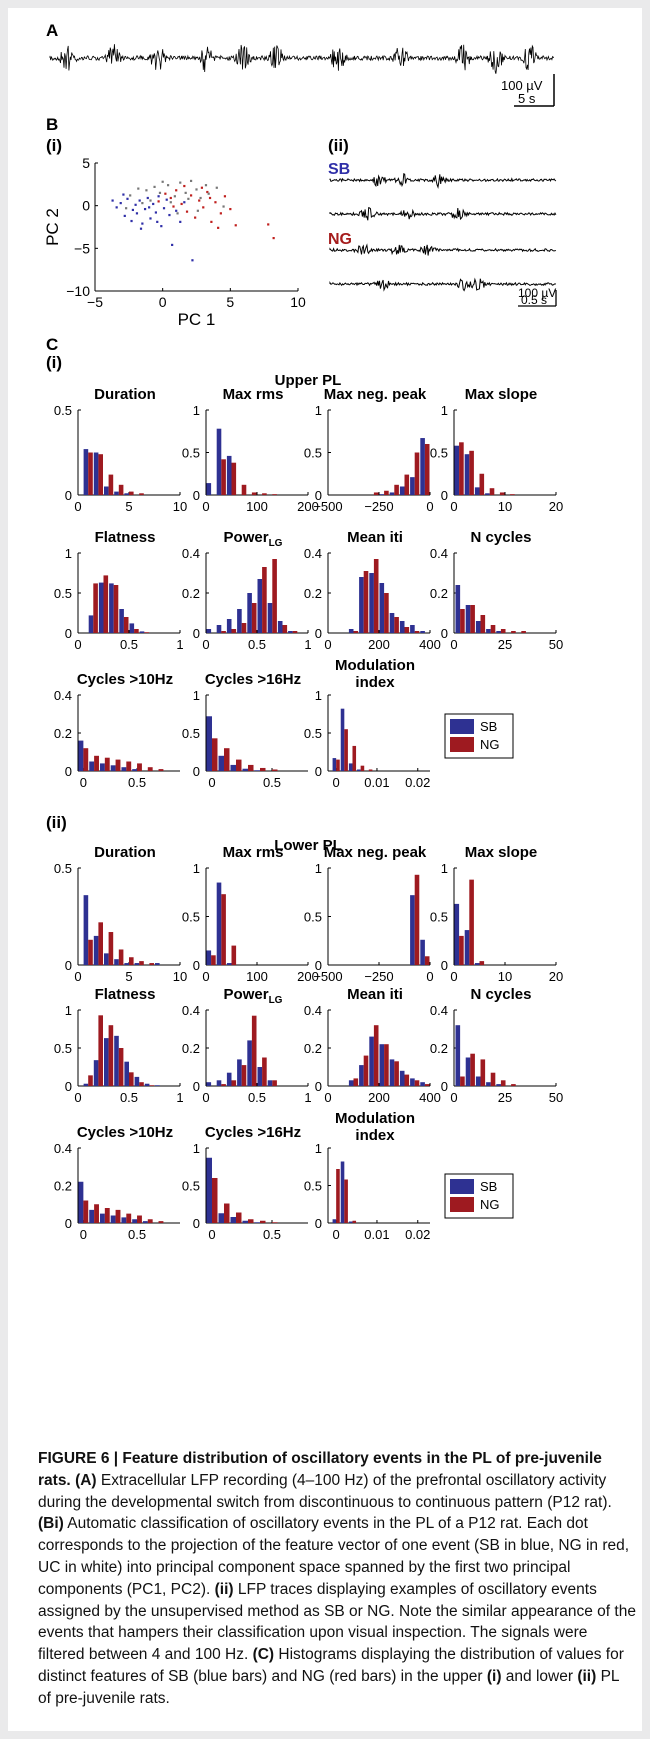  Describe the element at coordinates (56, 822) in the screenshot. I see `section-label: (ii)` at that location.